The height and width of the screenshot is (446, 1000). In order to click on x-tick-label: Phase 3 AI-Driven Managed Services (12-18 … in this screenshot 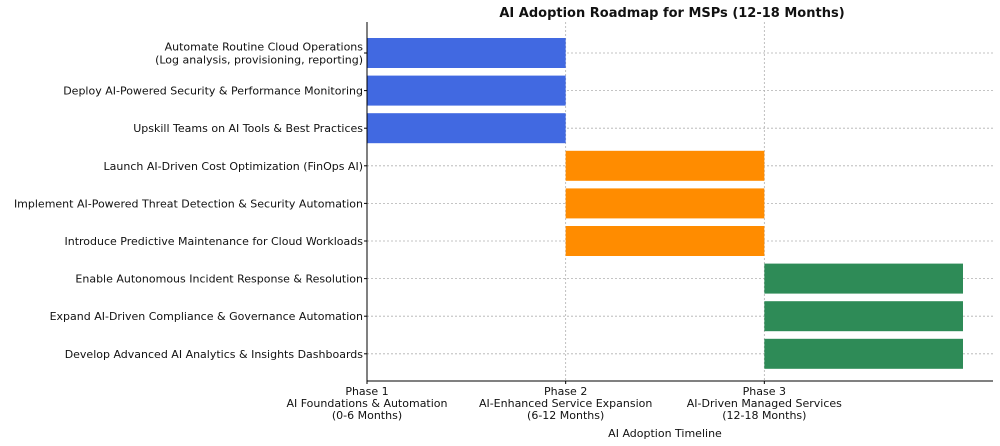, I will do `click(764, 403)`.